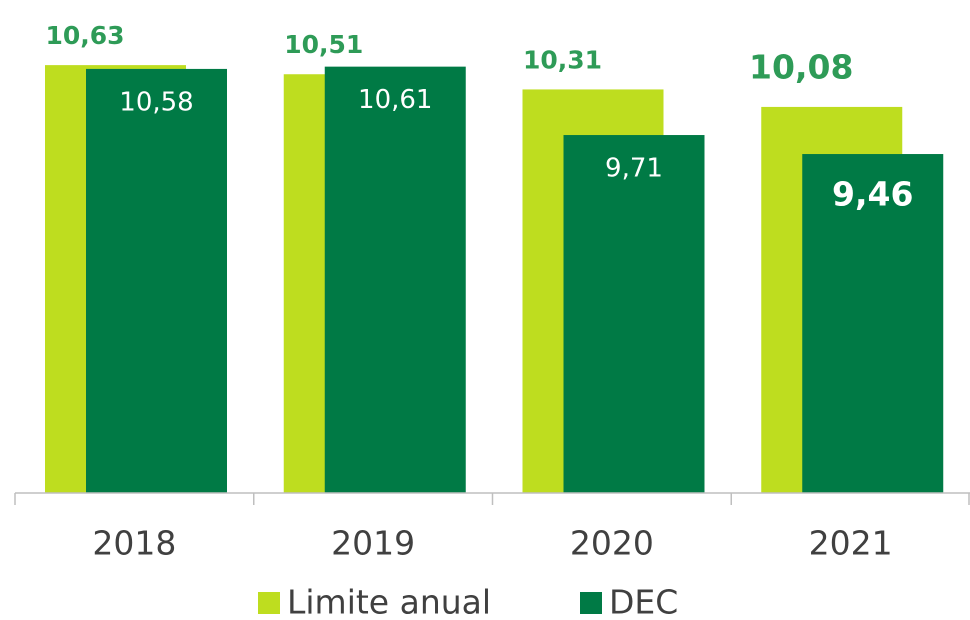  I want to click on x-tick-label: 2020, so click(612, 543).